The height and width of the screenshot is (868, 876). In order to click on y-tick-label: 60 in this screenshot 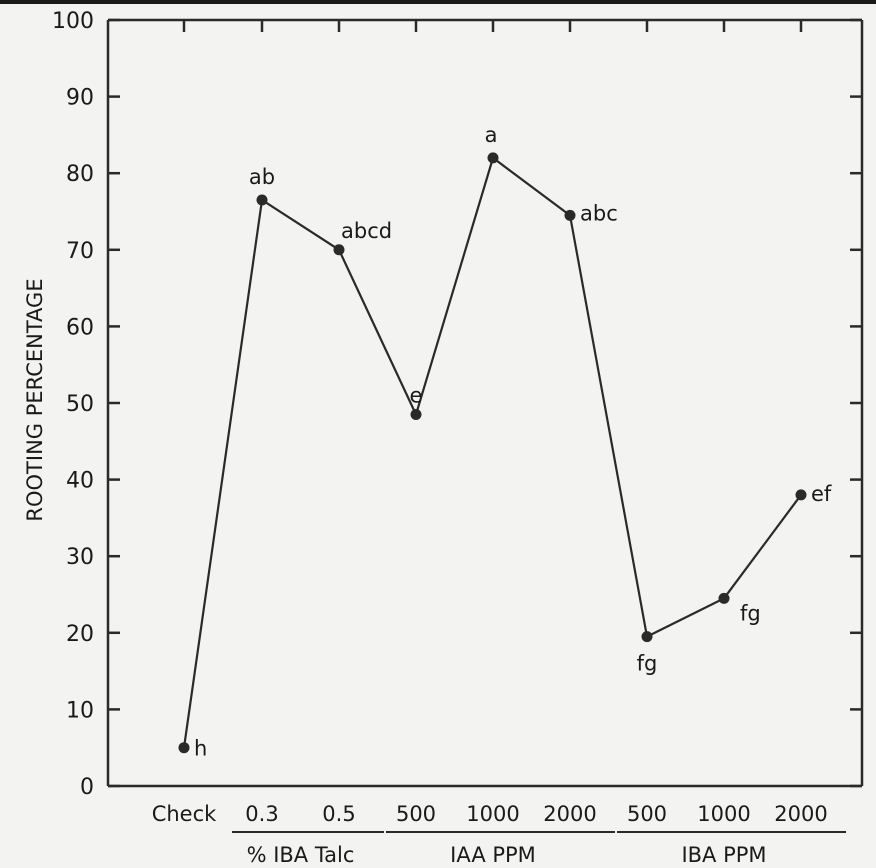, I will do `click(80, 327)`.